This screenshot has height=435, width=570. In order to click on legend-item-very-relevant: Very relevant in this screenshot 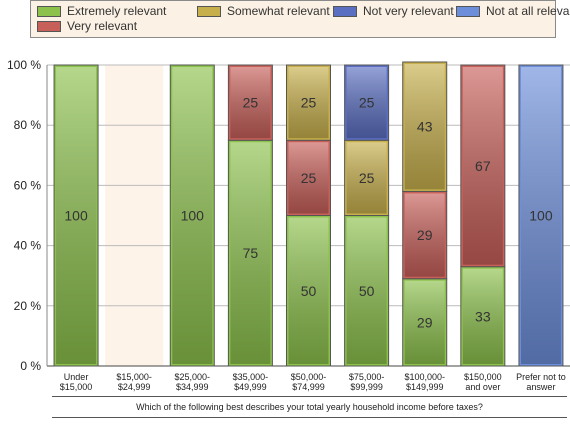, I will do `click(87, 26)`.